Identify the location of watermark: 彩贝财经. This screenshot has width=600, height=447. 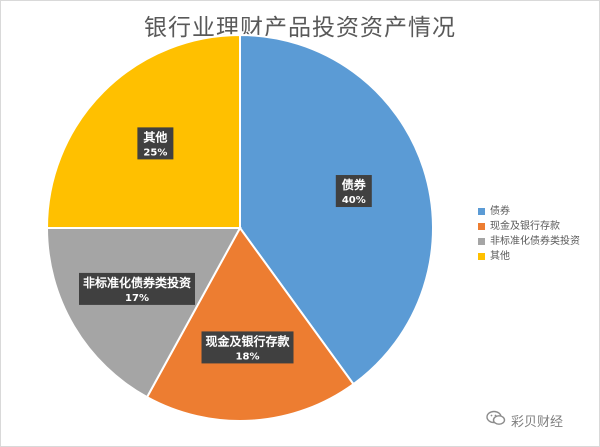
(524, 420).